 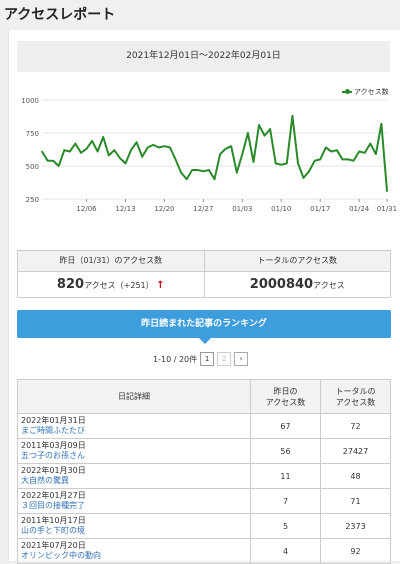 I want to click on x-tick-label: 12/27, so click(x=203, y=209).